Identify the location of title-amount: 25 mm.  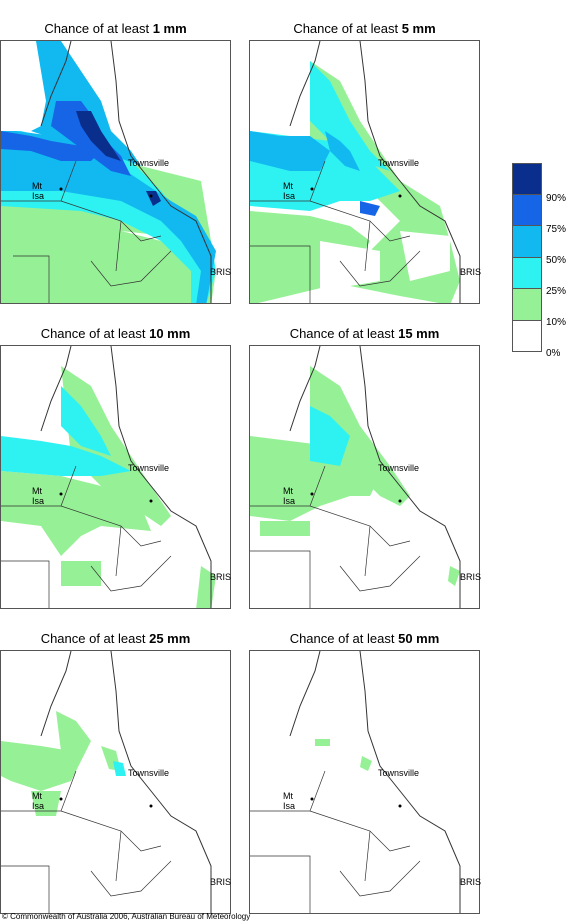
(170, 638).